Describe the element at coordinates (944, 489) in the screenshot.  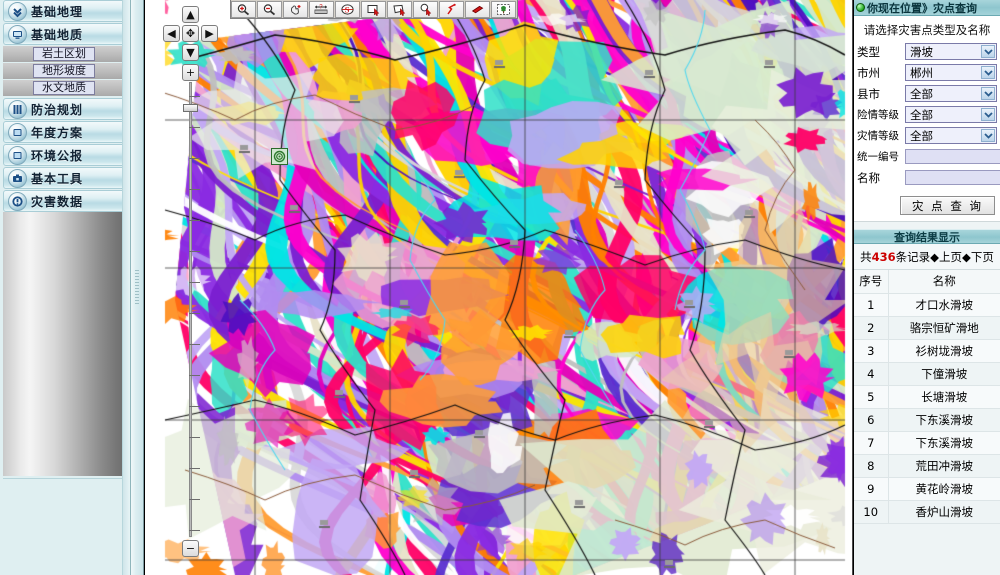
I see `row-hazard-name: 黄花岭滑坡` at that location.